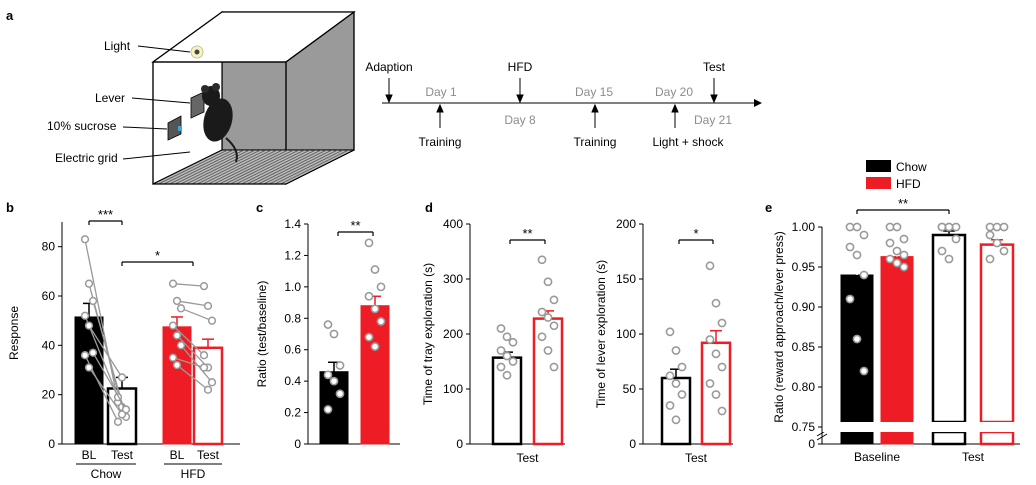  I want to click on e-y-tick-label: 0.90, so click(804, 307).